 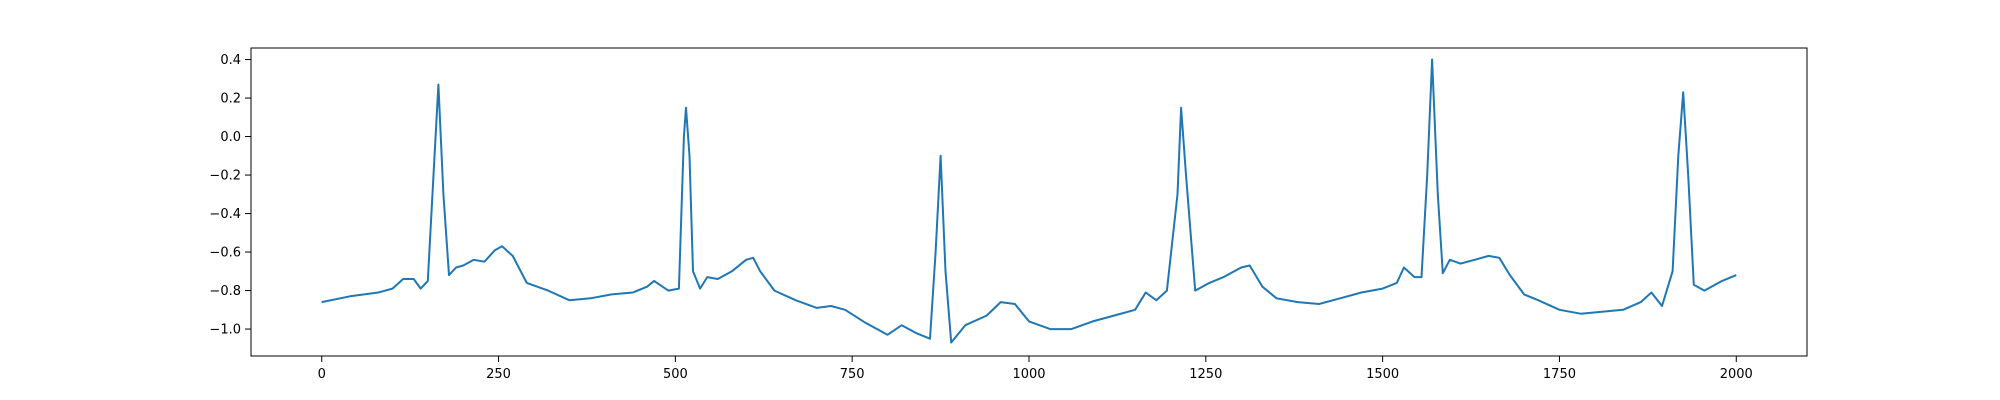 I want to click on y-tick-label: 0.2, so click(x=230, y=99).